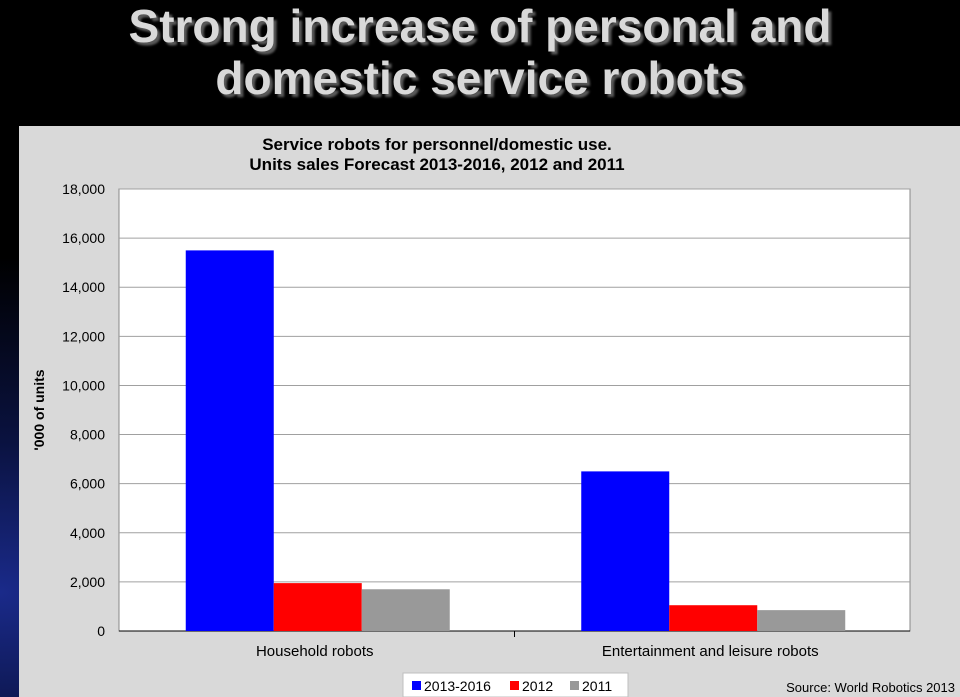 The width and height of the screenshot is (960, 697). I want to click on y-tick-label: 10,000, so click(83, 385).